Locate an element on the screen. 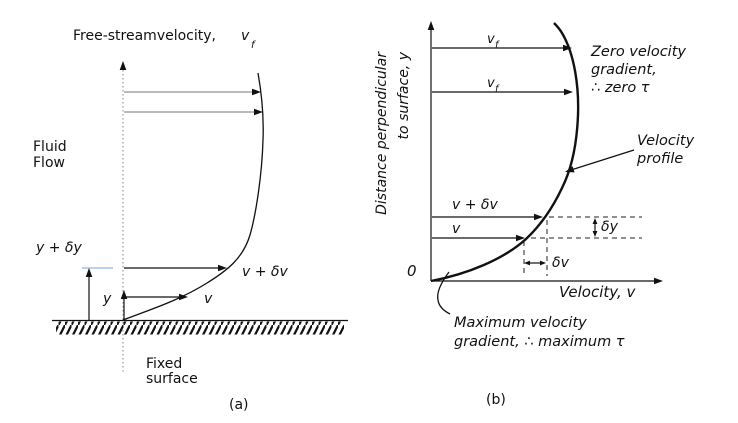 The height and width of the screenshot is (423, 738). zero-gradient-note-line3: ∴ zero τ is located at coordinates (620, 88).